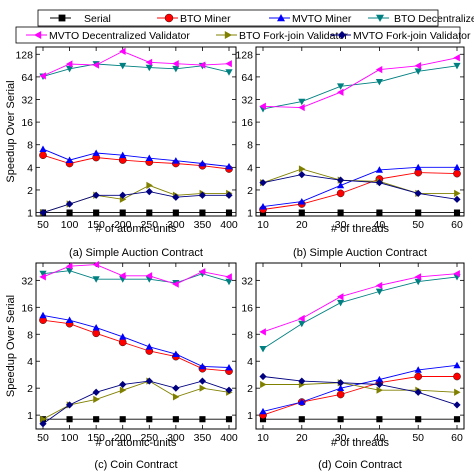 Image resolution: width=474 pixels, height=474 pixels. What do you see at coordinates (119, 36) in the screenshot?
I see `legend-label: MVTO Decentralized Validator` at bounding box center [119, 36].